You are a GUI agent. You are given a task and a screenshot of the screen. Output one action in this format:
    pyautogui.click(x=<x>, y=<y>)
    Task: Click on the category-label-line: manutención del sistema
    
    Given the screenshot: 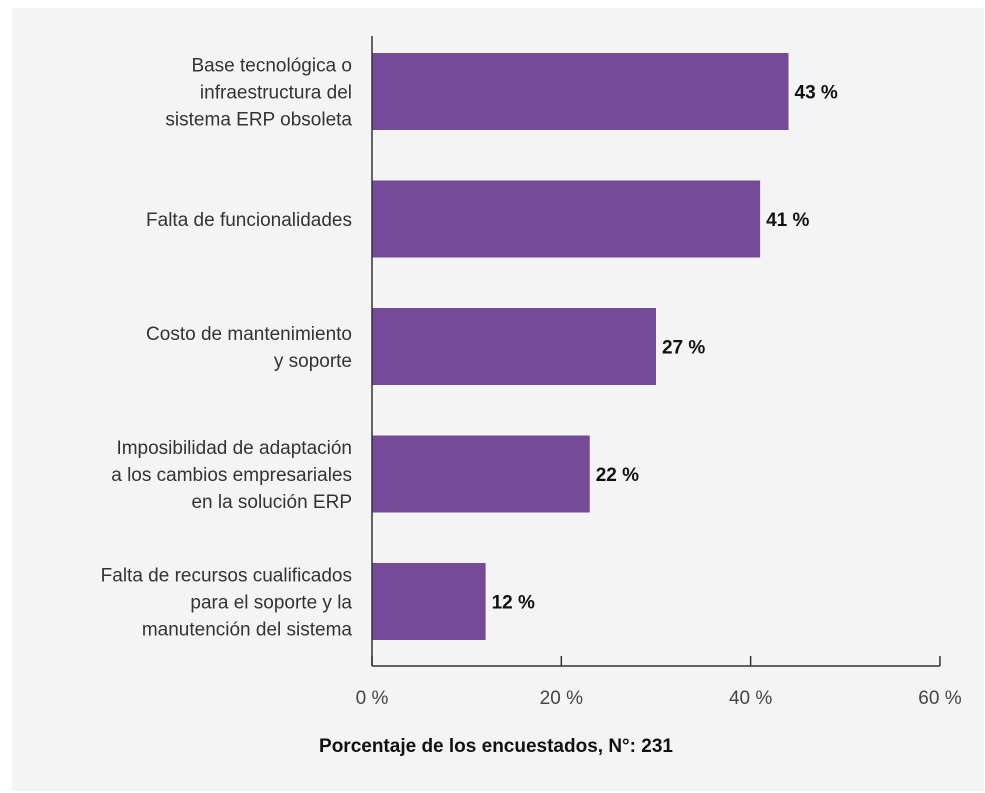 What is the action you would take?
    pyautogui.click(x=247, y=630)
    